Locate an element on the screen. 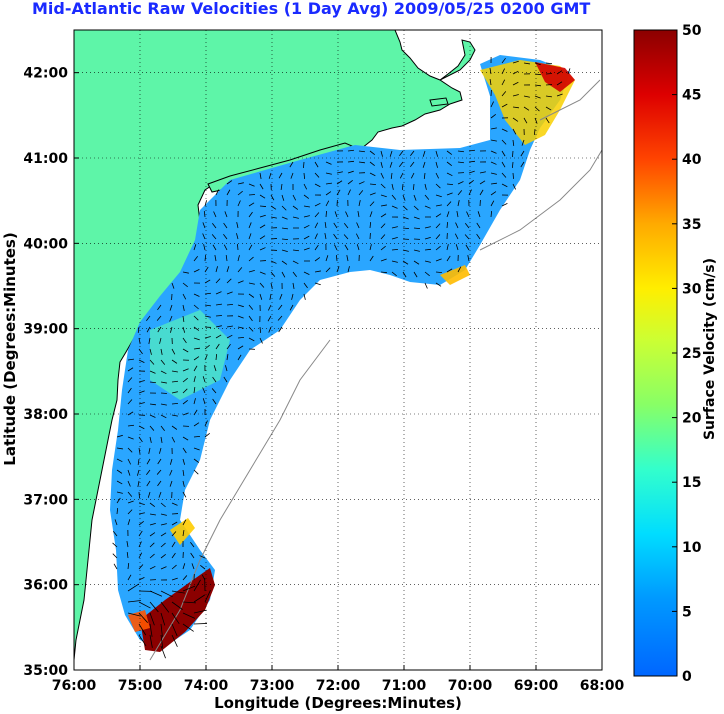  y-tick-label: 40:00 is located at coordinates (45, 244).